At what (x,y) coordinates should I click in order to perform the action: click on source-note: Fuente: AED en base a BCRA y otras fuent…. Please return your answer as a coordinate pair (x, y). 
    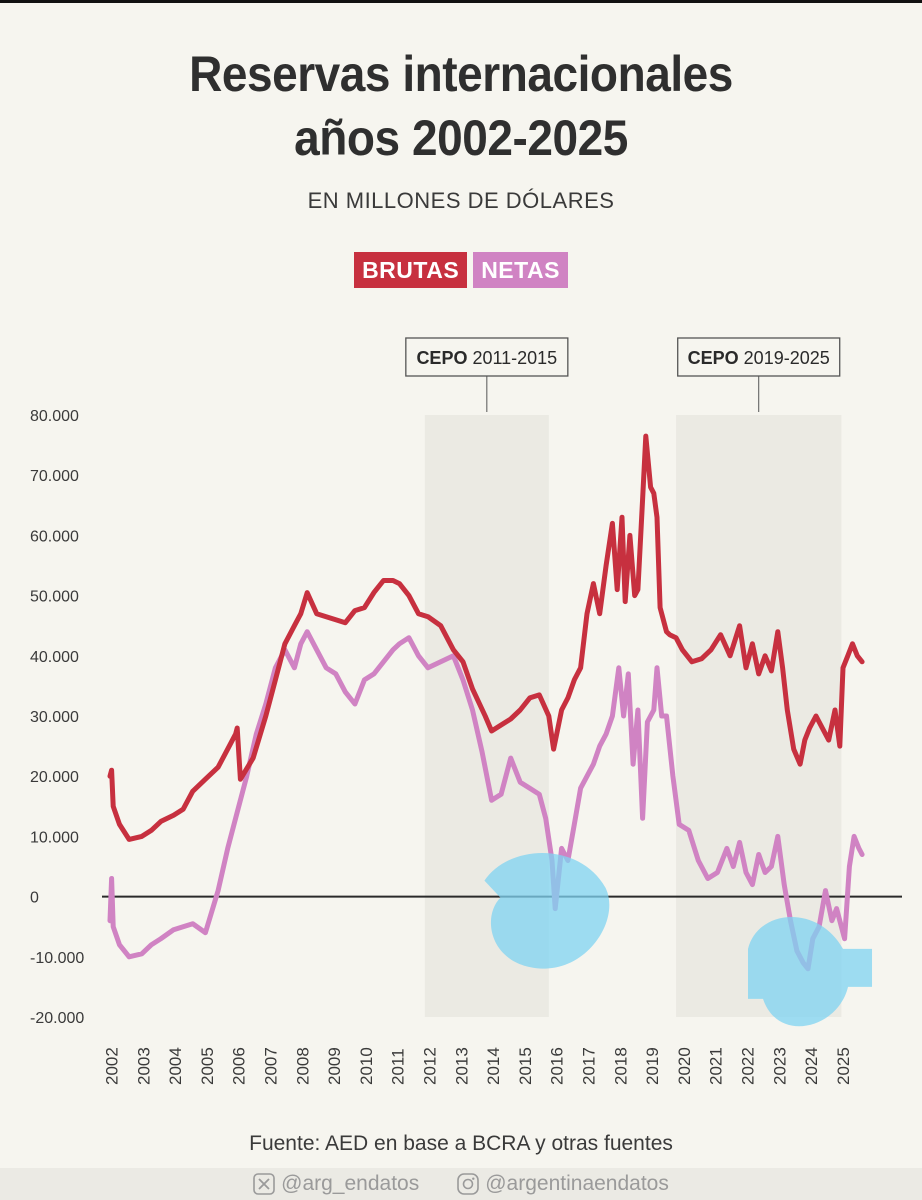
    Looking at the image, I should click on (461, 1143).